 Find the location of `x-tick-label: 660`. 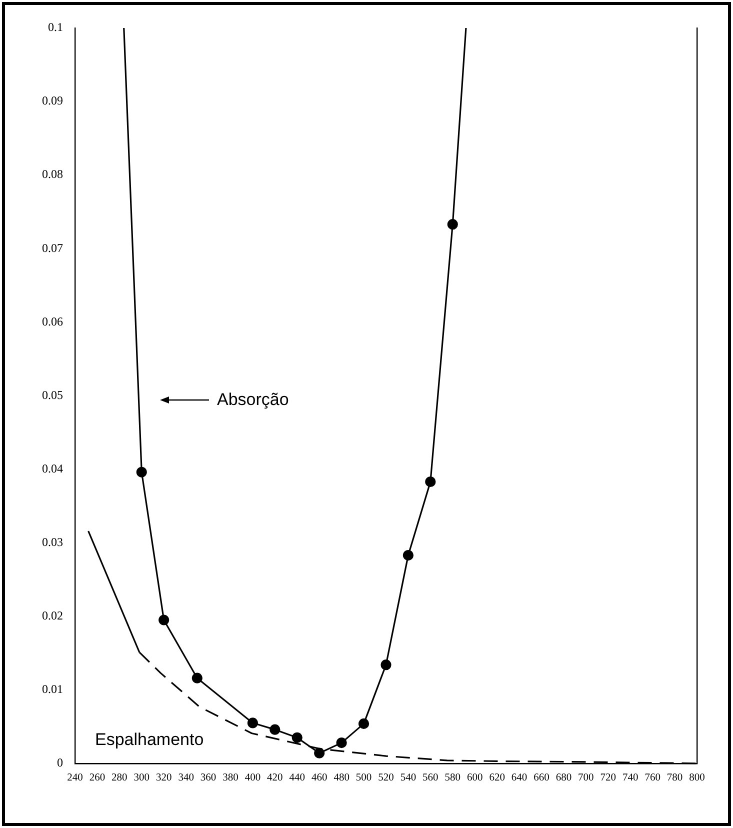

x-tick-label: 660 is located at coordinates (542, 778).